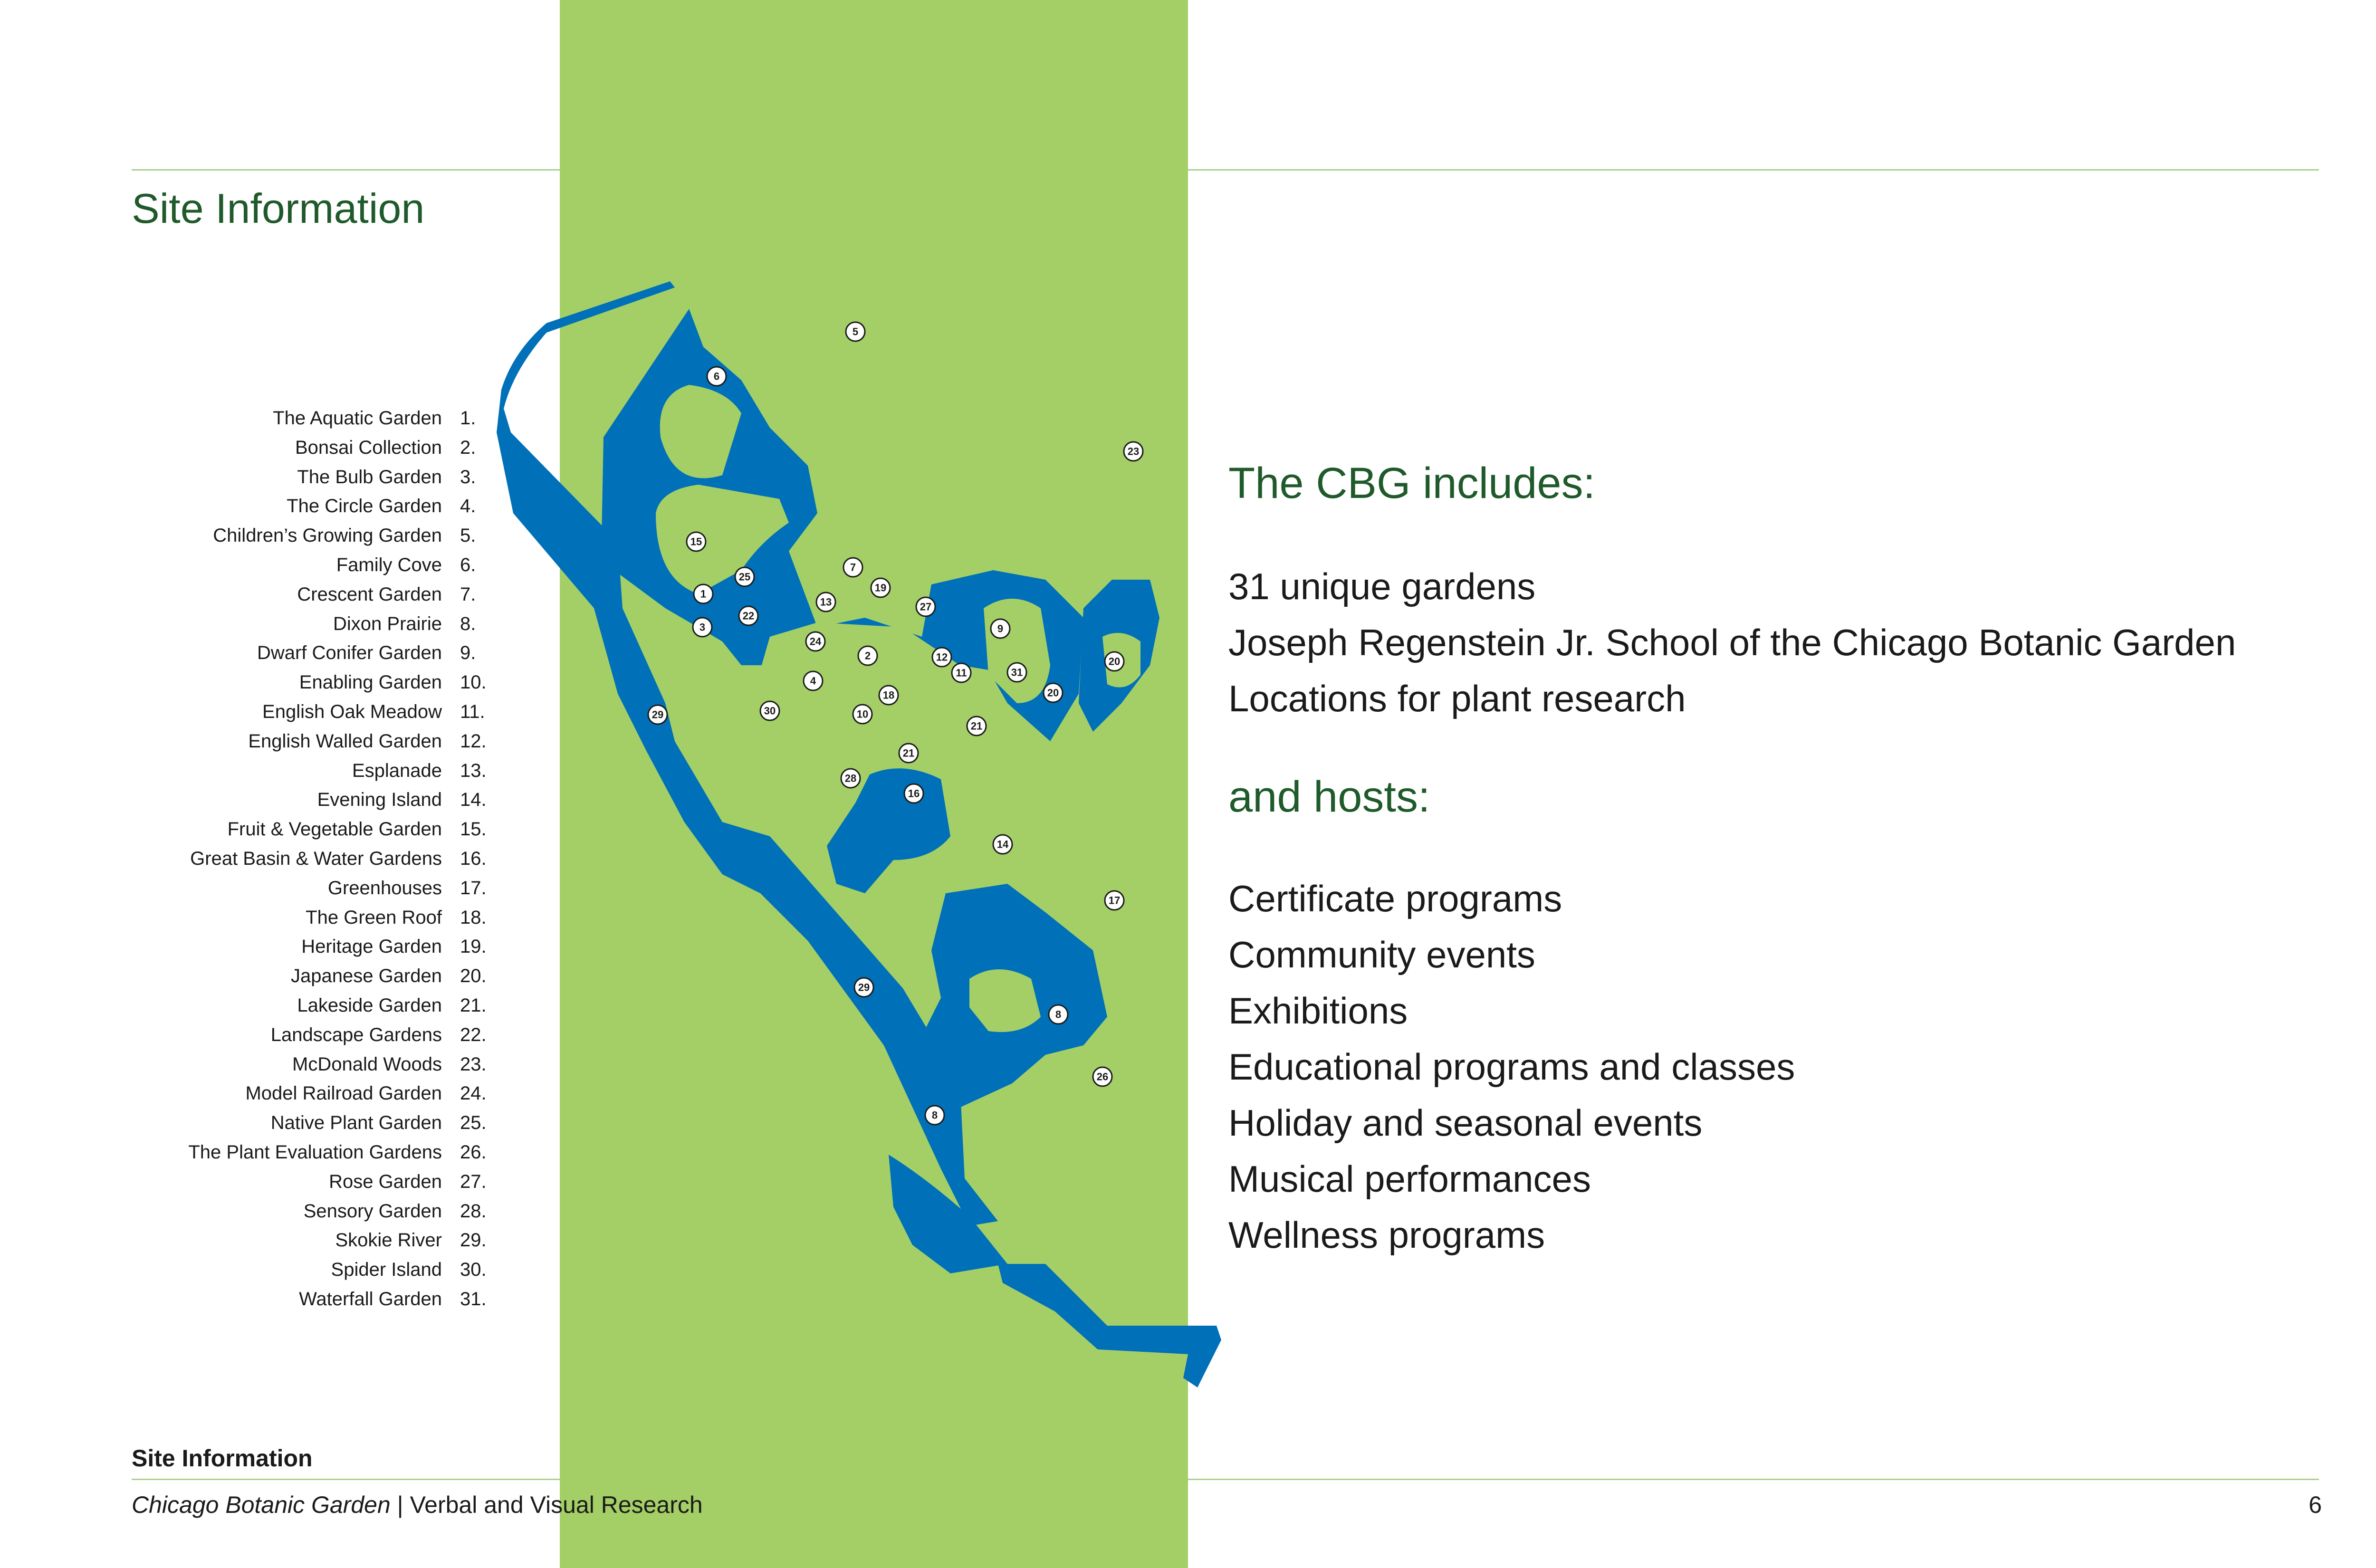 The height and width of the screenshot is (1568, 2376). I want to click on map-marker-label: 16, so click(914, 794).